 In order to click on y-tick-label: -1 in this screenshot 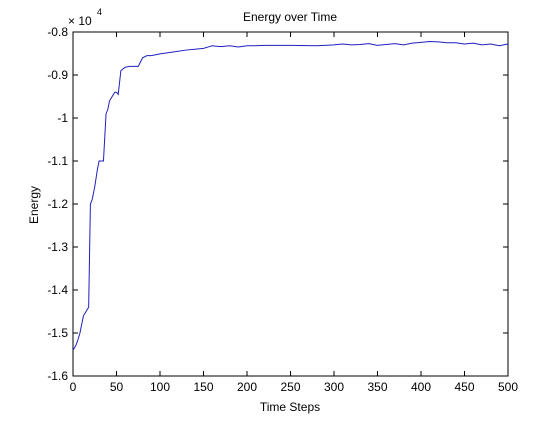, I will do `click(62, 118)`.